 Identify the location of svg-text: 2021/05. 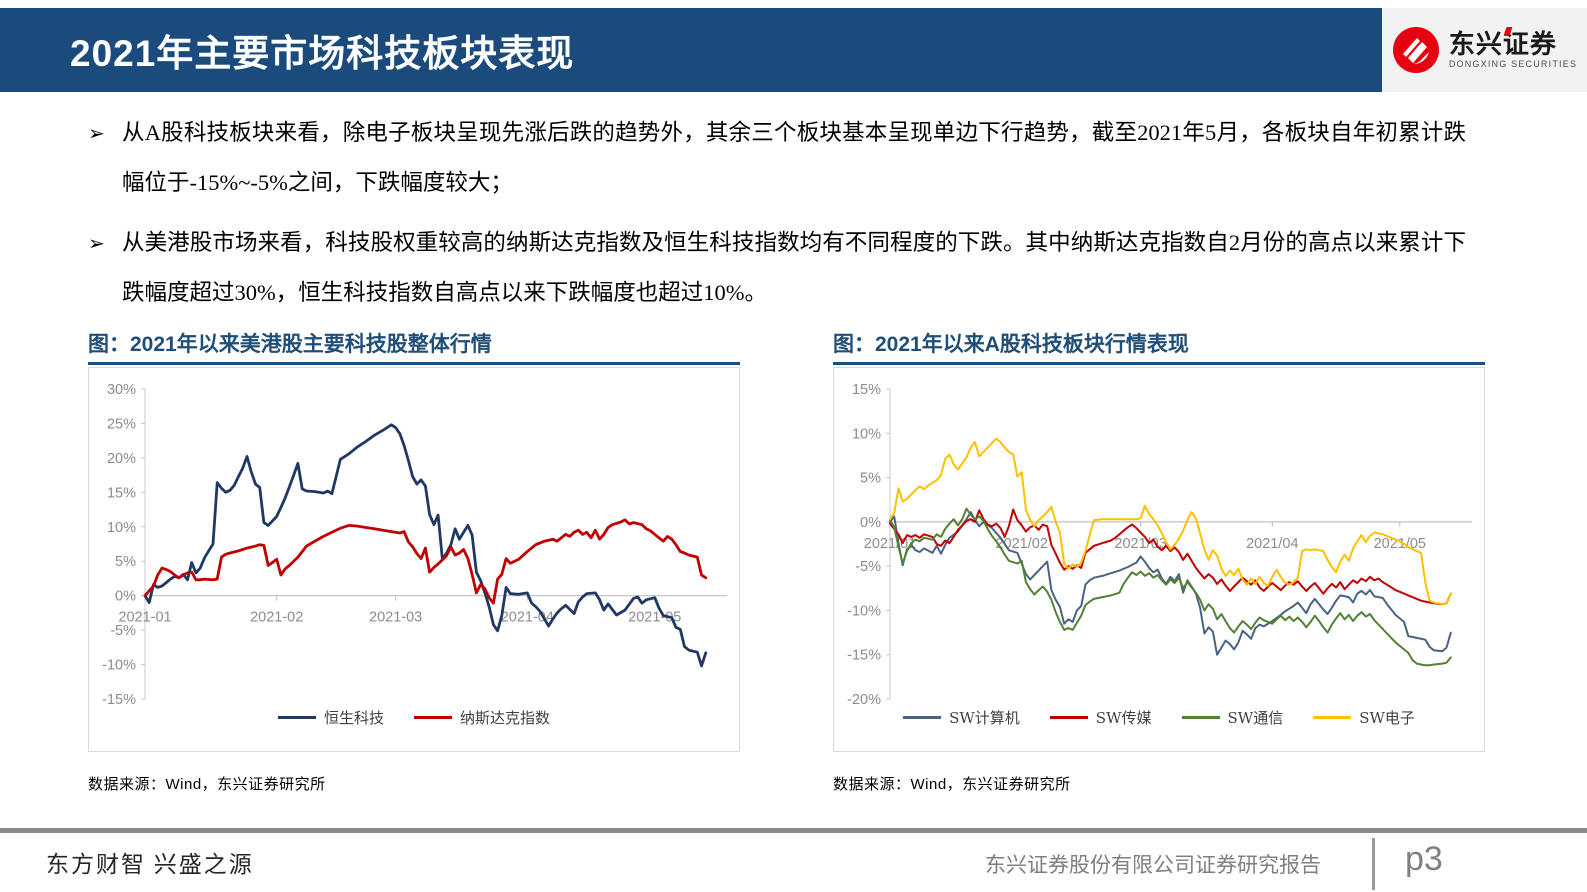
(1400, 544).